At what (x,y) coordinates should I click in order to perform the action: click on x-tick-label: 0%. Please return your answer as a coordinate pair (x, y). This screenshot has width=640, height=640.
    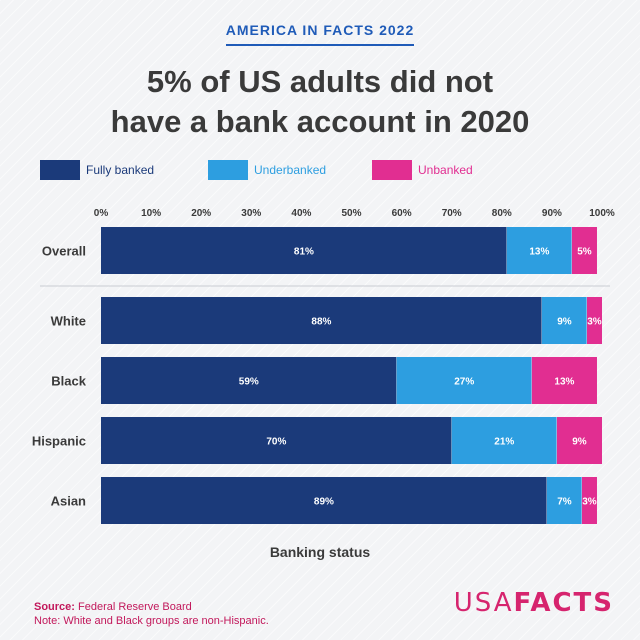
    Looking at the image, I should click on (101, 213).